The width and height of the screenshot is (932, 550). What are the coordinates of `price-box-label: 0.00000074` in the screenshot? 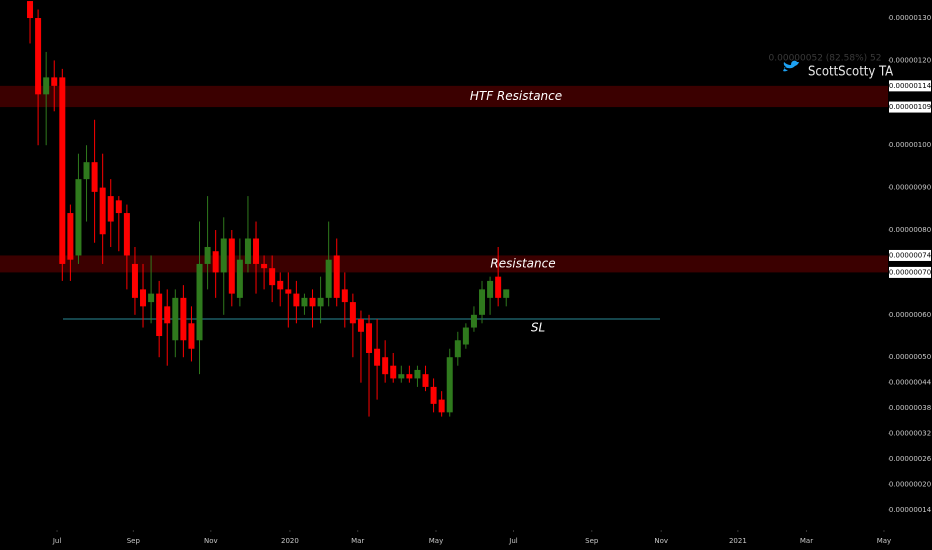 It's located at (910, 255).